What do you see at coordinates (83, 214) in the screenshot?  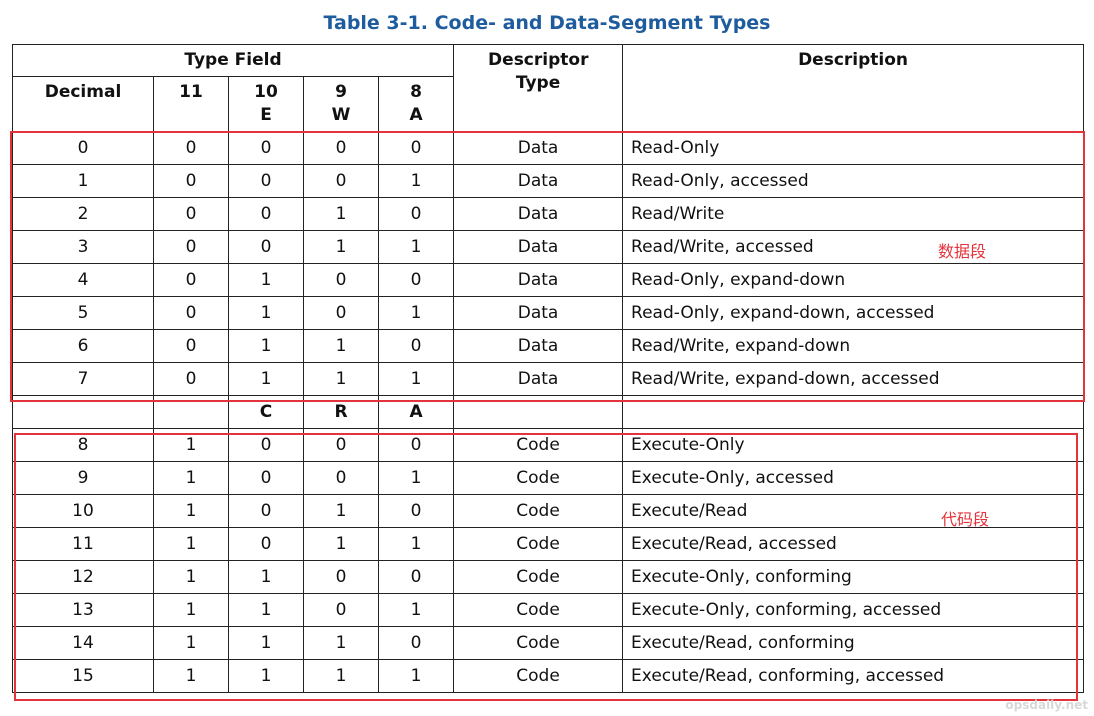 I see `decimal-cell: 2` at bounding box center [83, 214].